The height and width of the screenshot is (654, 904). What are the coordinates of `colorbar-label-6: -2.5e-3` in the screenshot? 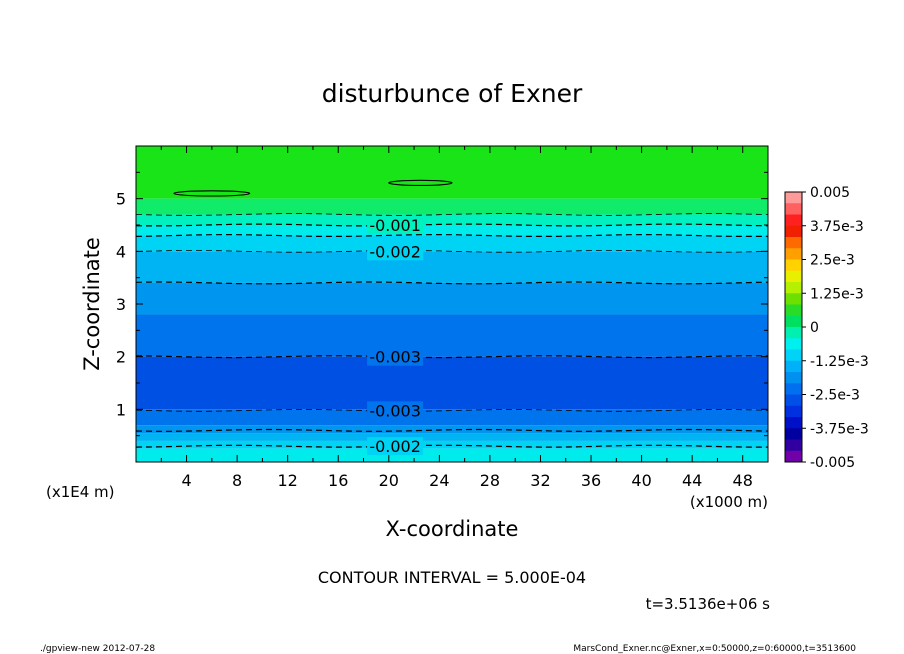 It's located at (835, 396).